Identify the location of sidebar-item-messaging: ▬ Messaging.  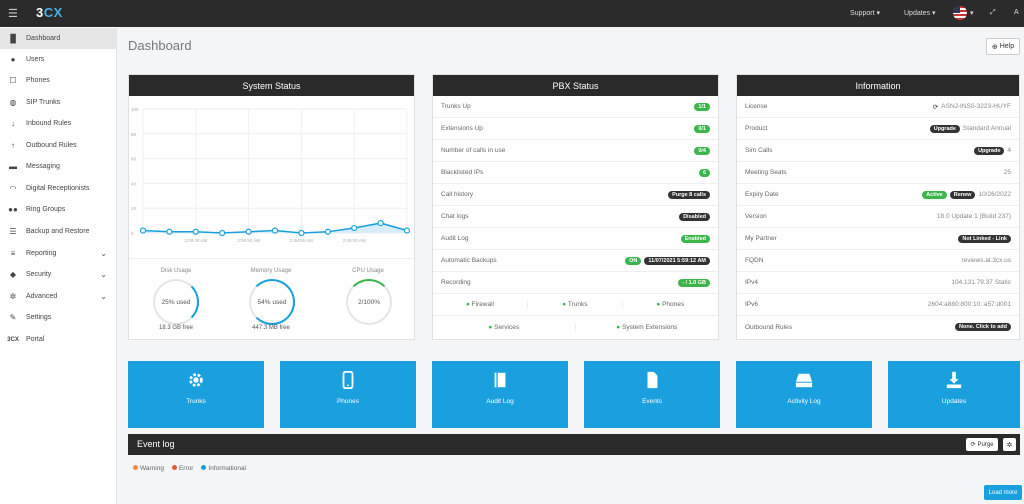
(58, 166).